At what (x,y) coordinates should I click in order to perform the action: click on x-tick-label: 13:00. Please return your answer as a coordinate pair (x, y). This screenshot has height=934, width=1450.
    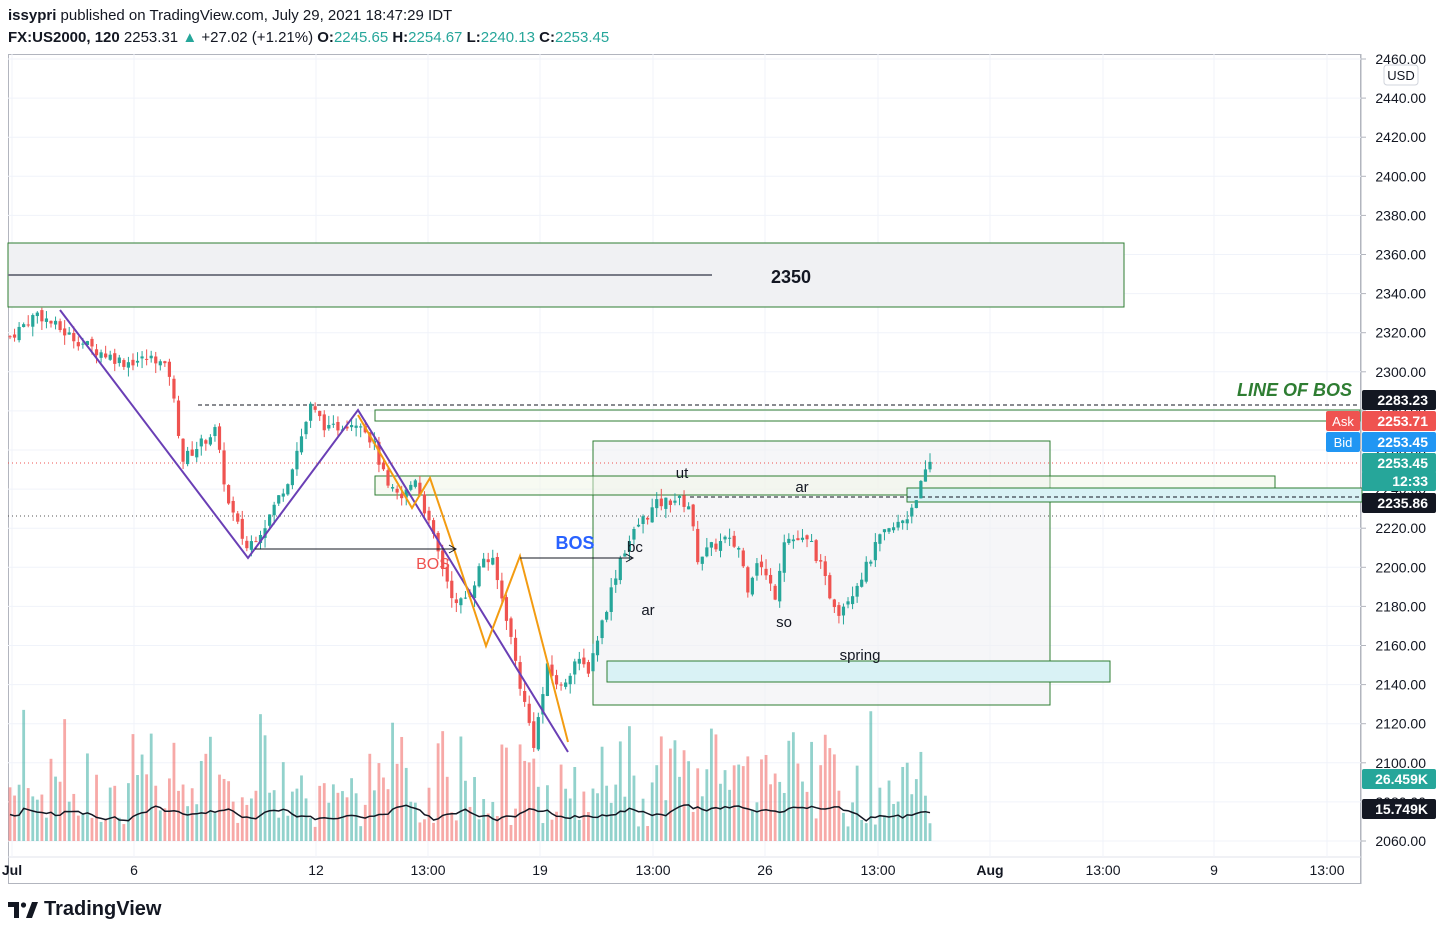
    Looking at the image, I should click on (1102, 870).